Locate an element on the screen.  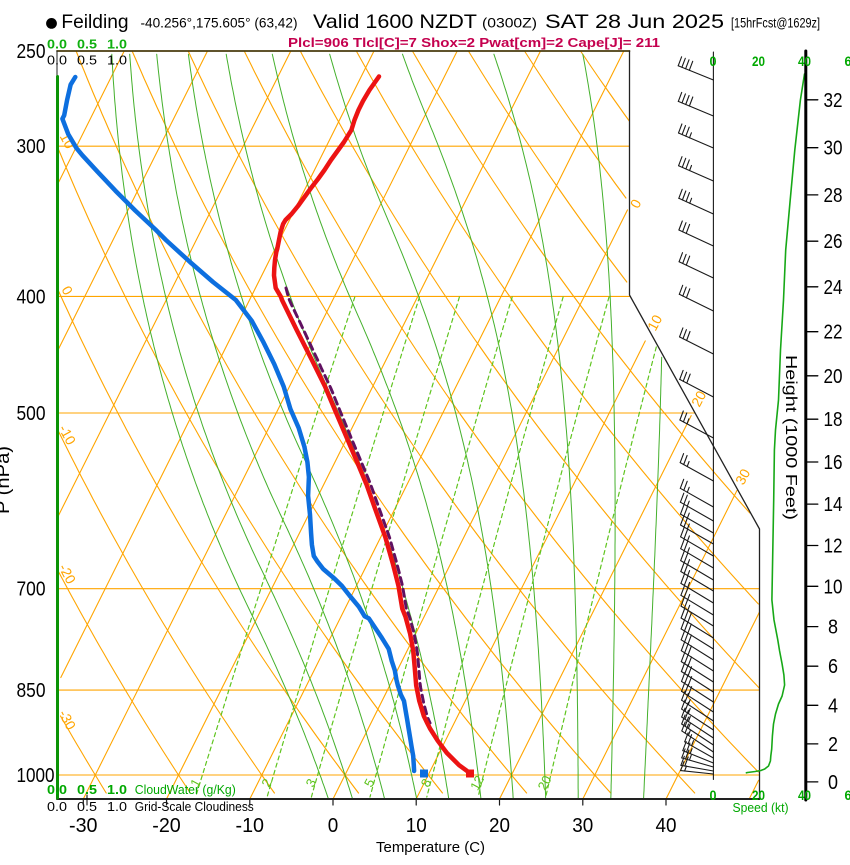
svg-text: Temperature (C) is located at coordinates (430, 847).